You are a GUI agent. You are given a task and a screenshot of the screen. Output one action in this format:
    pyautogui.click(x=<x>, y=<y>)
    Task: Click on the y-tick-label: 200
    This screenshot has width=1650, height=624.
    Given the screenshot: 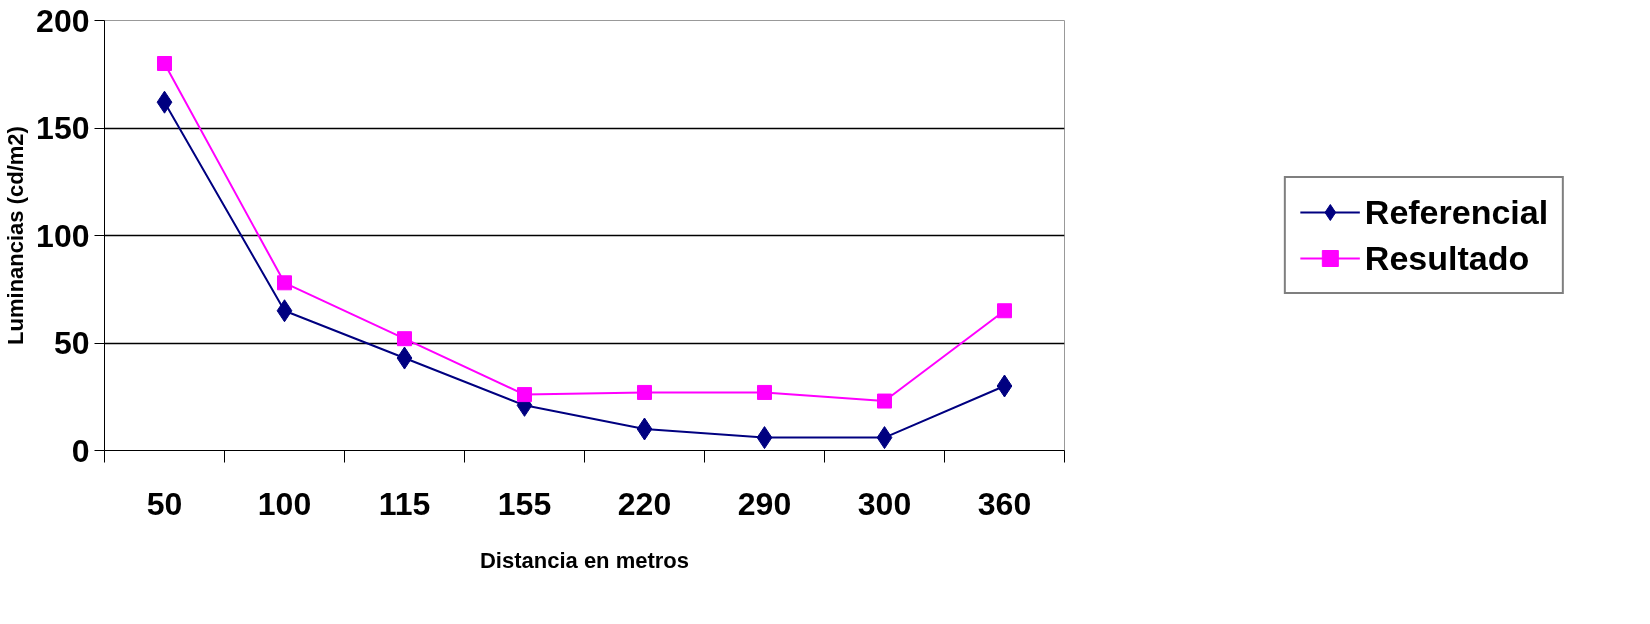 What is the action you would take?
    pyautogui.click(x=63, y=20)
    